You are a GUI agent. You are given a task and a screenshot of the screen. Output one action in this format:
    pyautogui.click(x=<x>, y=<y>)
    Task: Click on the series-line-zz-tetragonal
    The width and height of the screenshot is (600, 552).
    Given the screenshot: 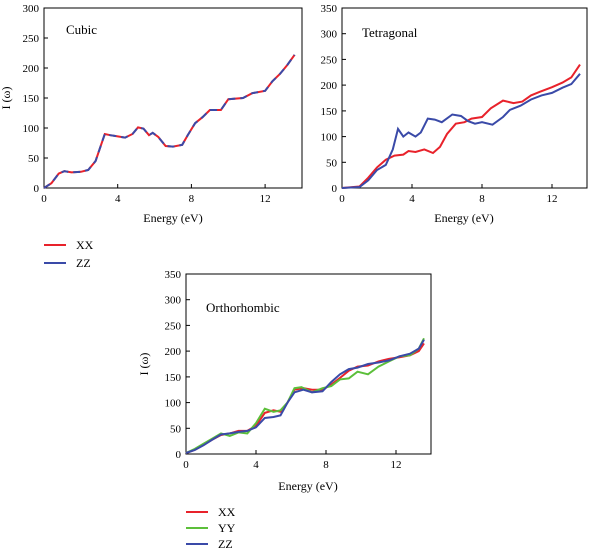 What is the action you would take?
    pyautogui.click(x=461, y=131)
    